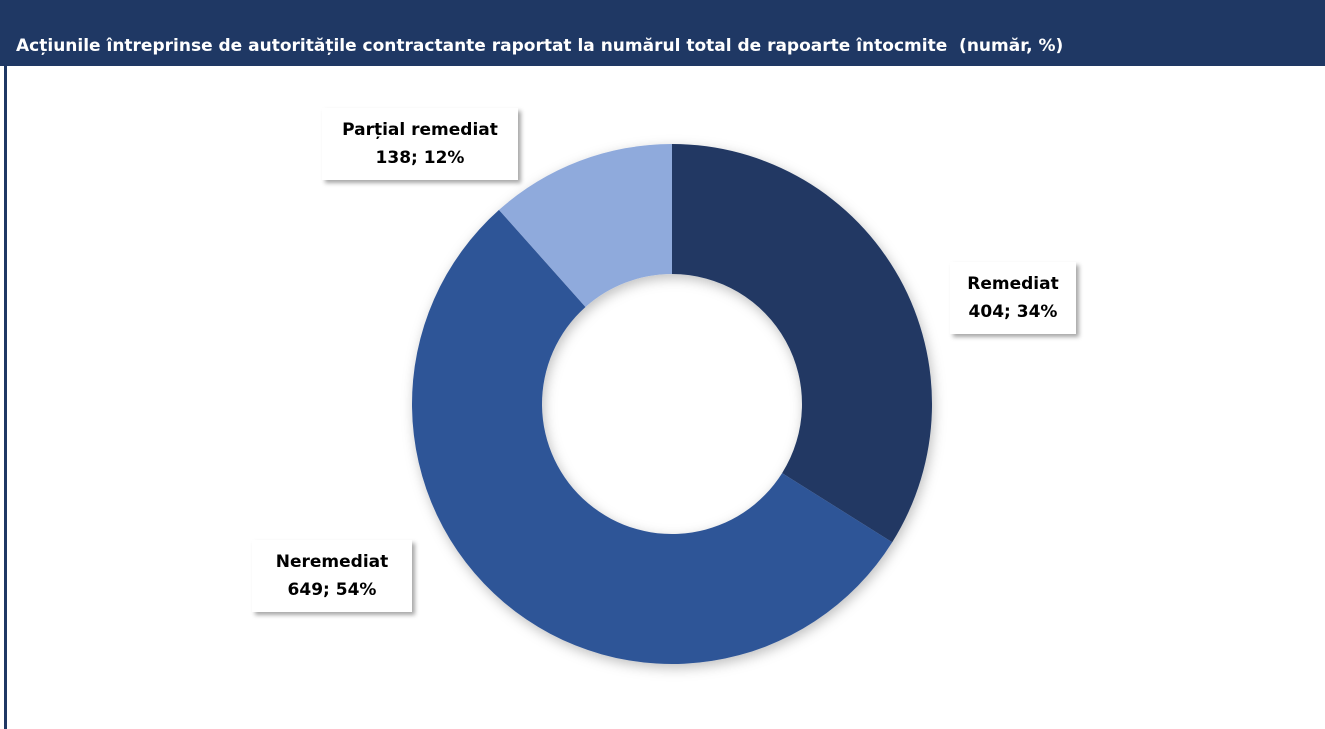 The height and width of the screenshot is (729, 1325). I want to click on value-label: 404; 34%, so click(1013, 312).